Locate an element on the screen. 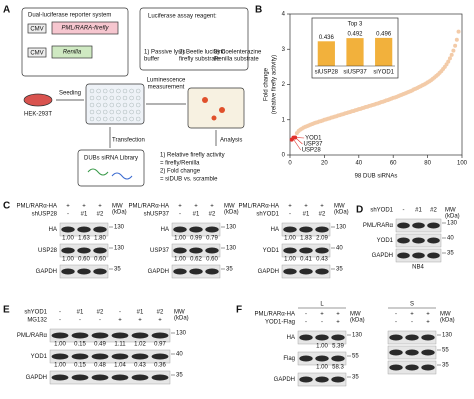  row-label: PML/RARα-HA is located at coordinates (259, 207).